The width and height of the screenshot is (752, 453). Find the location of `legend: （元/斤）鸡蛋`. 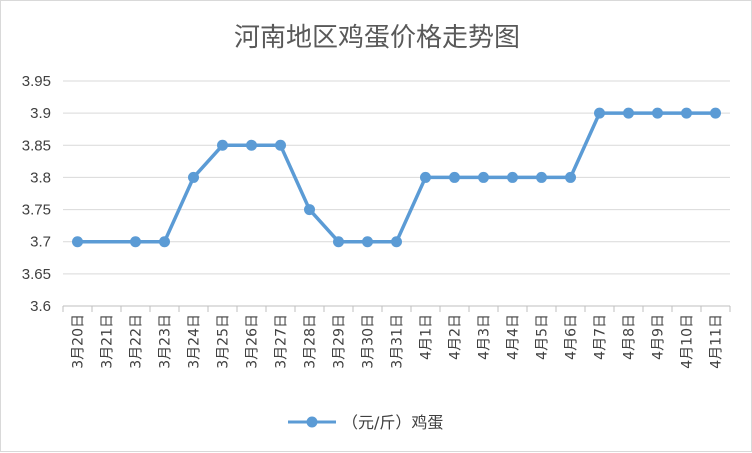

legend: （元/斤）鸡蛋 is located at coordinates (365, 422).